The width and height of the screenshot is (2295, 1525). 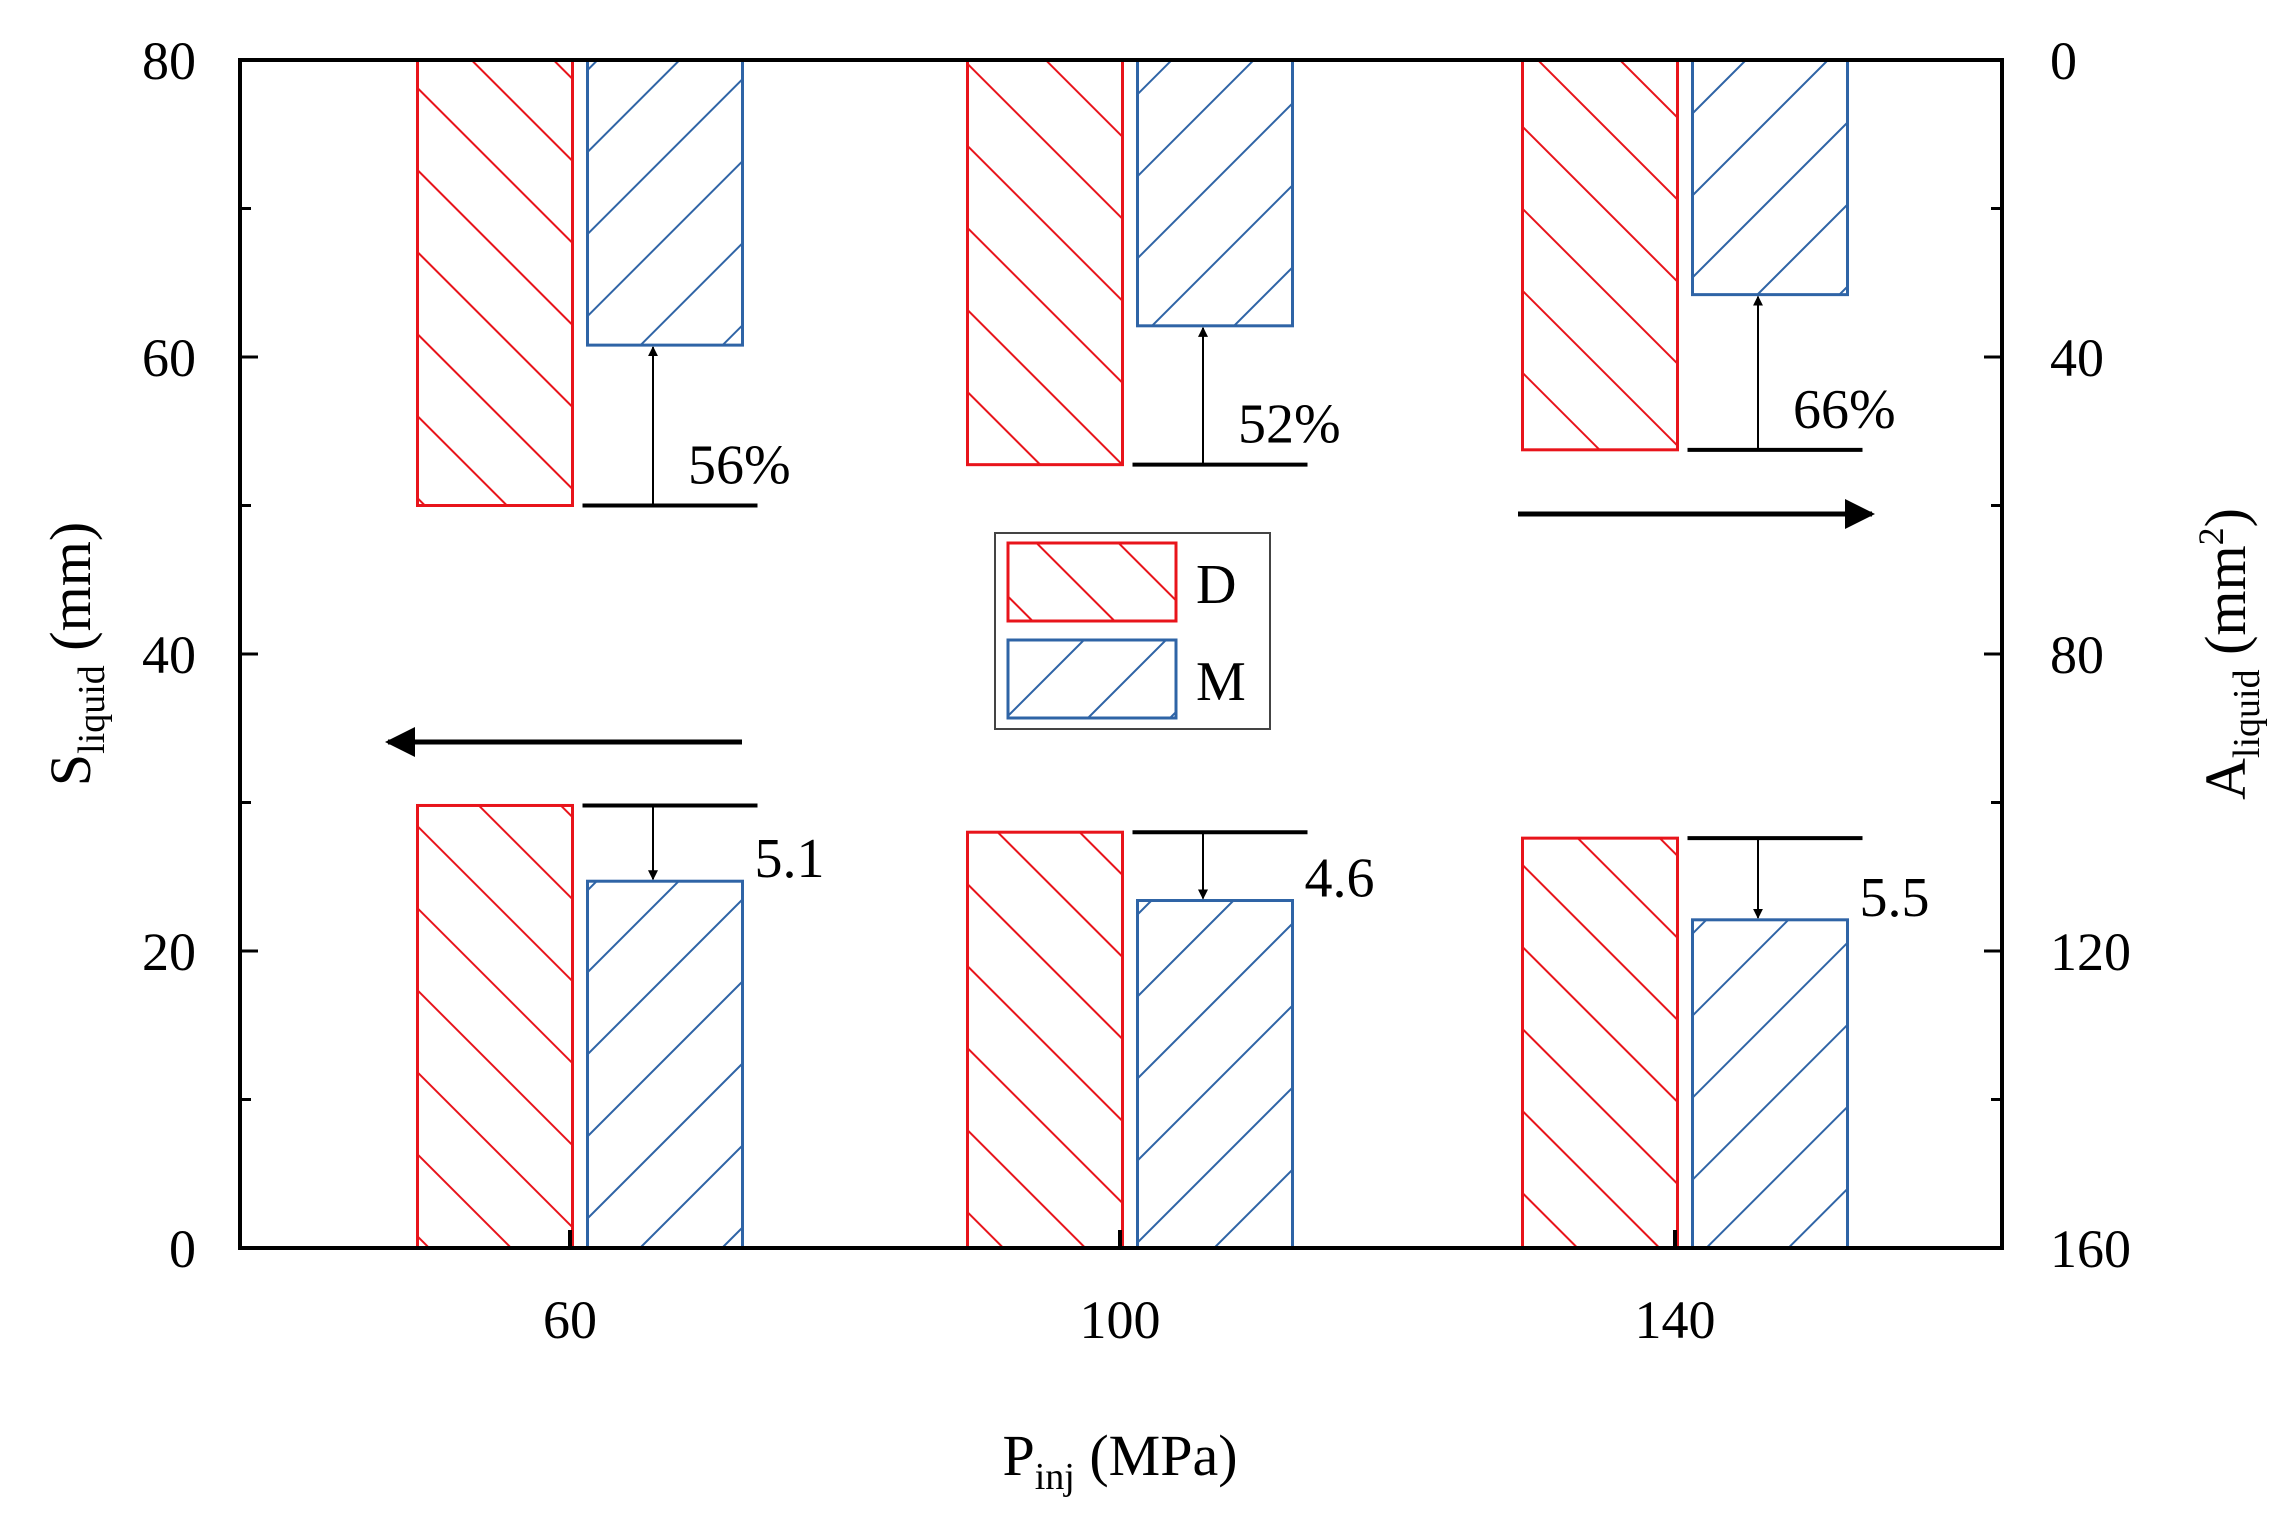 What do you see at coordinates (2225, 779) in the screenshot?
I see `right-axis-title-main: A` at bounding box center [2225, 779].